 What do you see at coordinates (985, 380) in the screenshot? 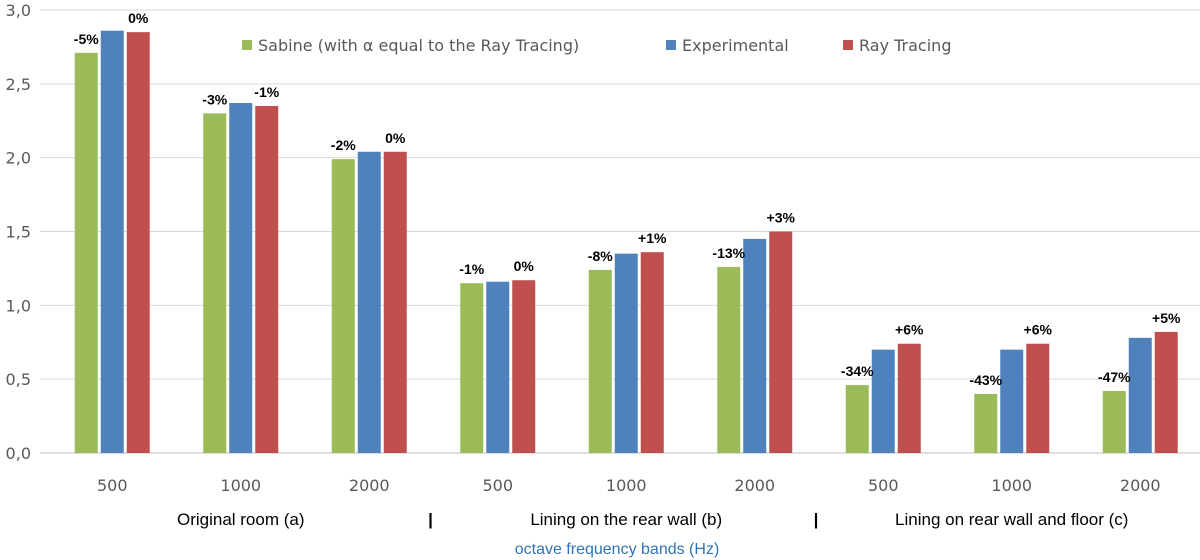
I see `data-label: -43%` at bounding box center [985, 380].